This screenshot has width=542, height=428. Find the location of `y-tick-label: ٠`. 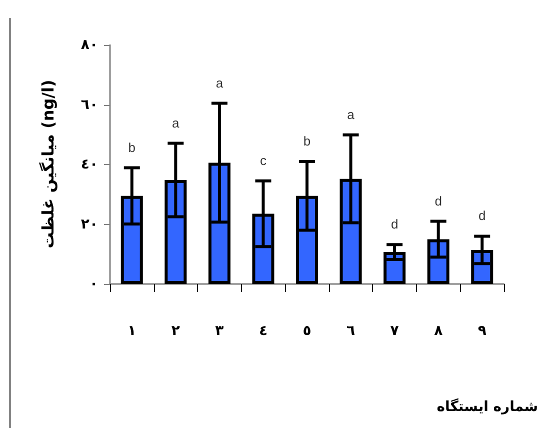

y-tick-label: ٠ is located at coordinates (93, 284).